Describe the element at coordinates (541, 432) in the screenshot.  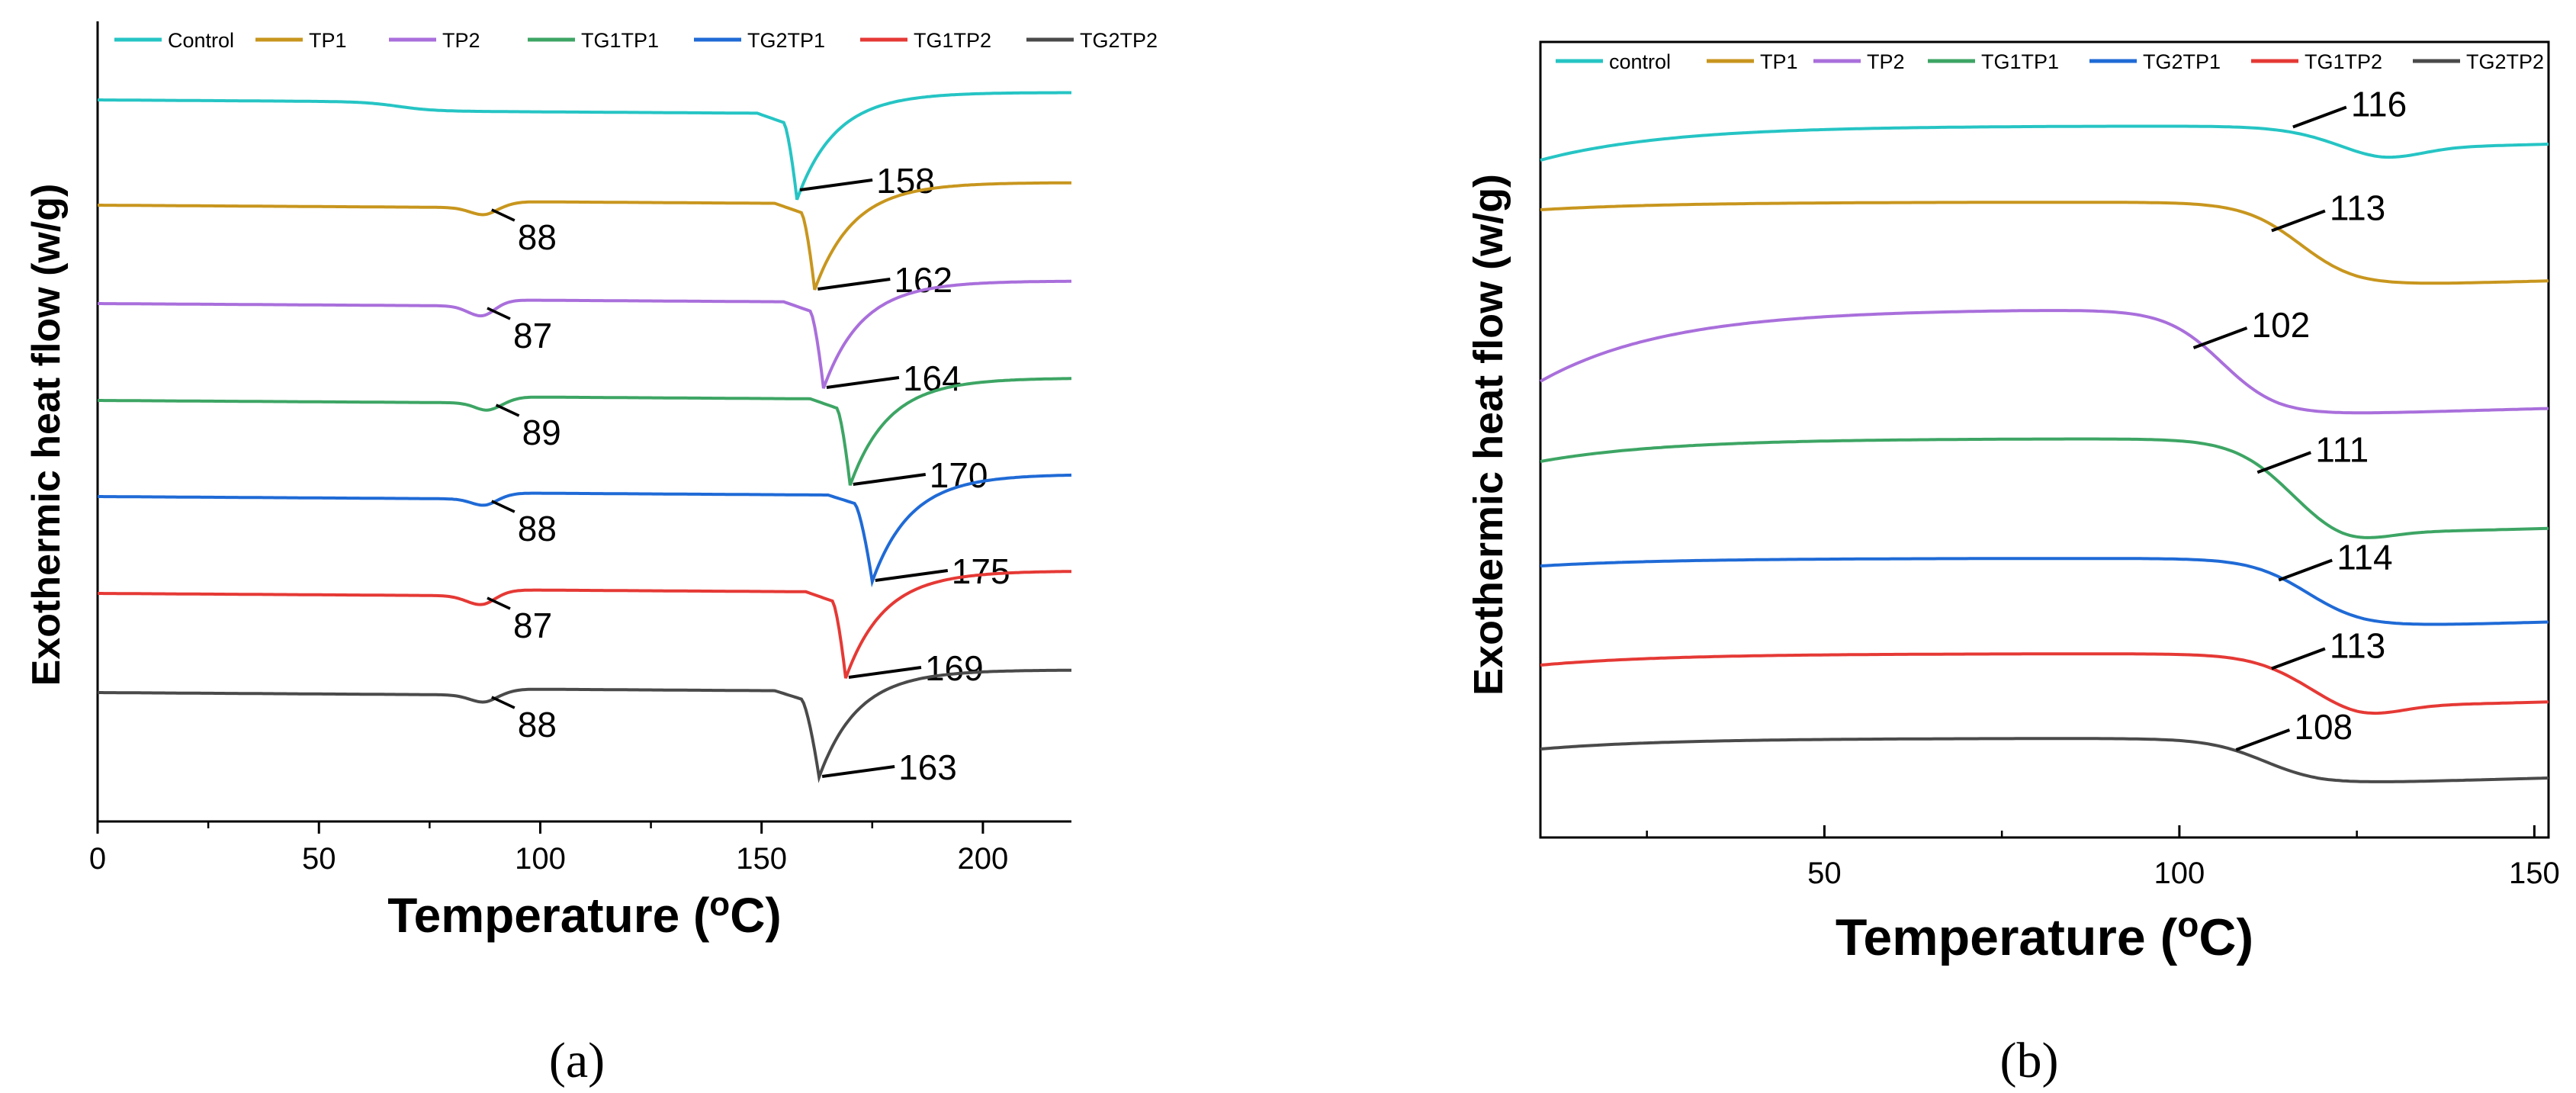
I see `event-annotation: 89` at that location.